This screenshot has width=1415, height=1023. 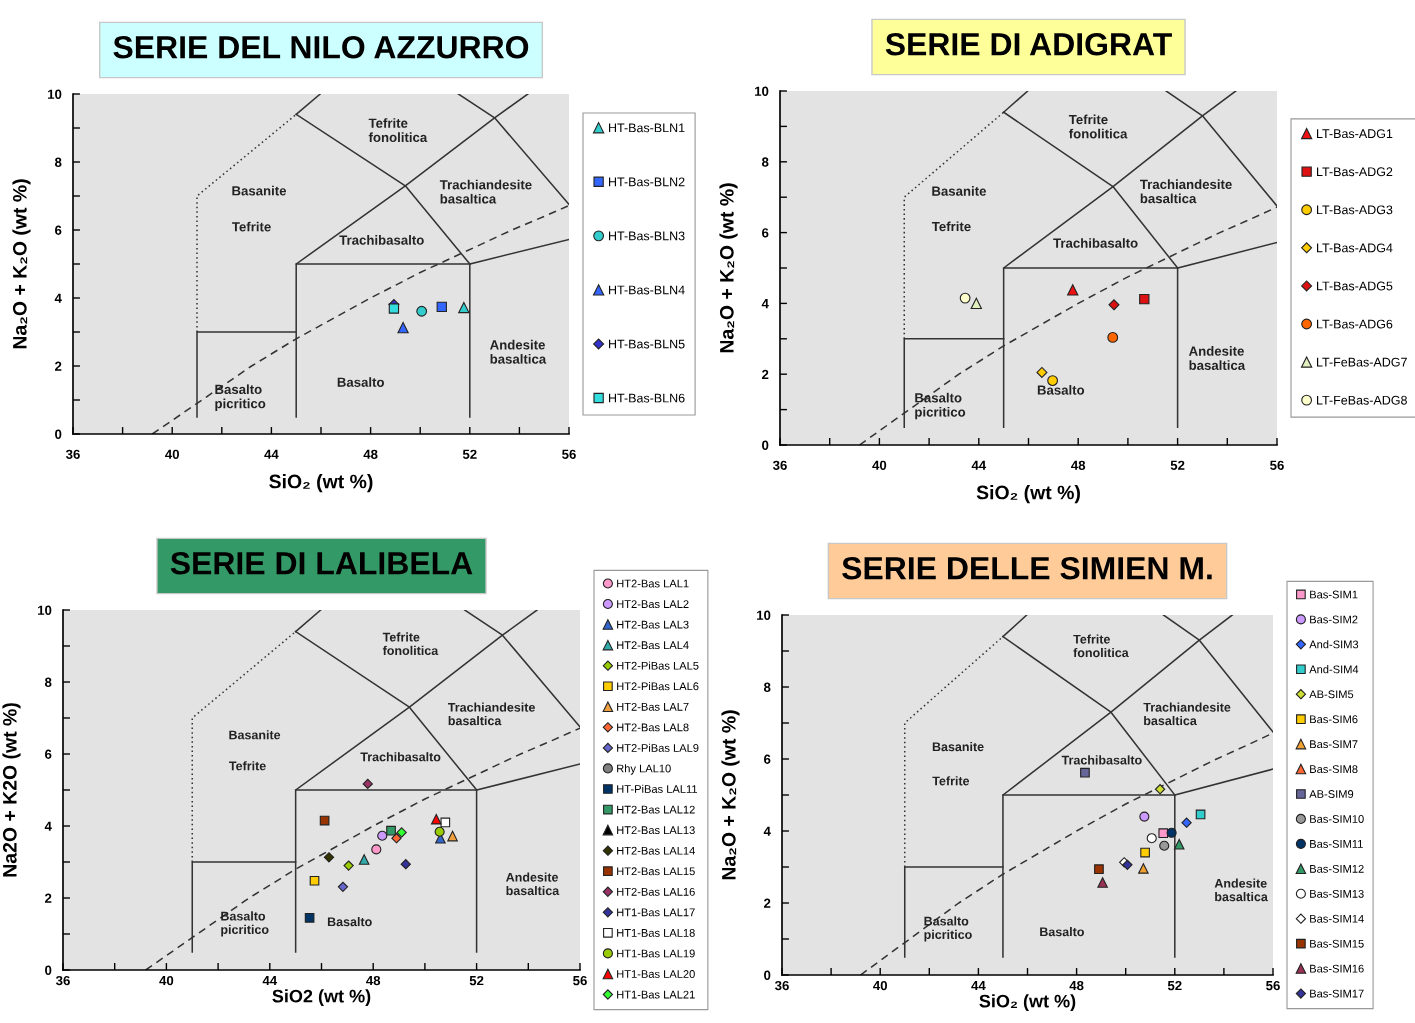 What do you see at coordinates (647, 344) in the screenshot?
I see `legend-label: HT-Bas-BLN5` at bounding box center [647, 344].